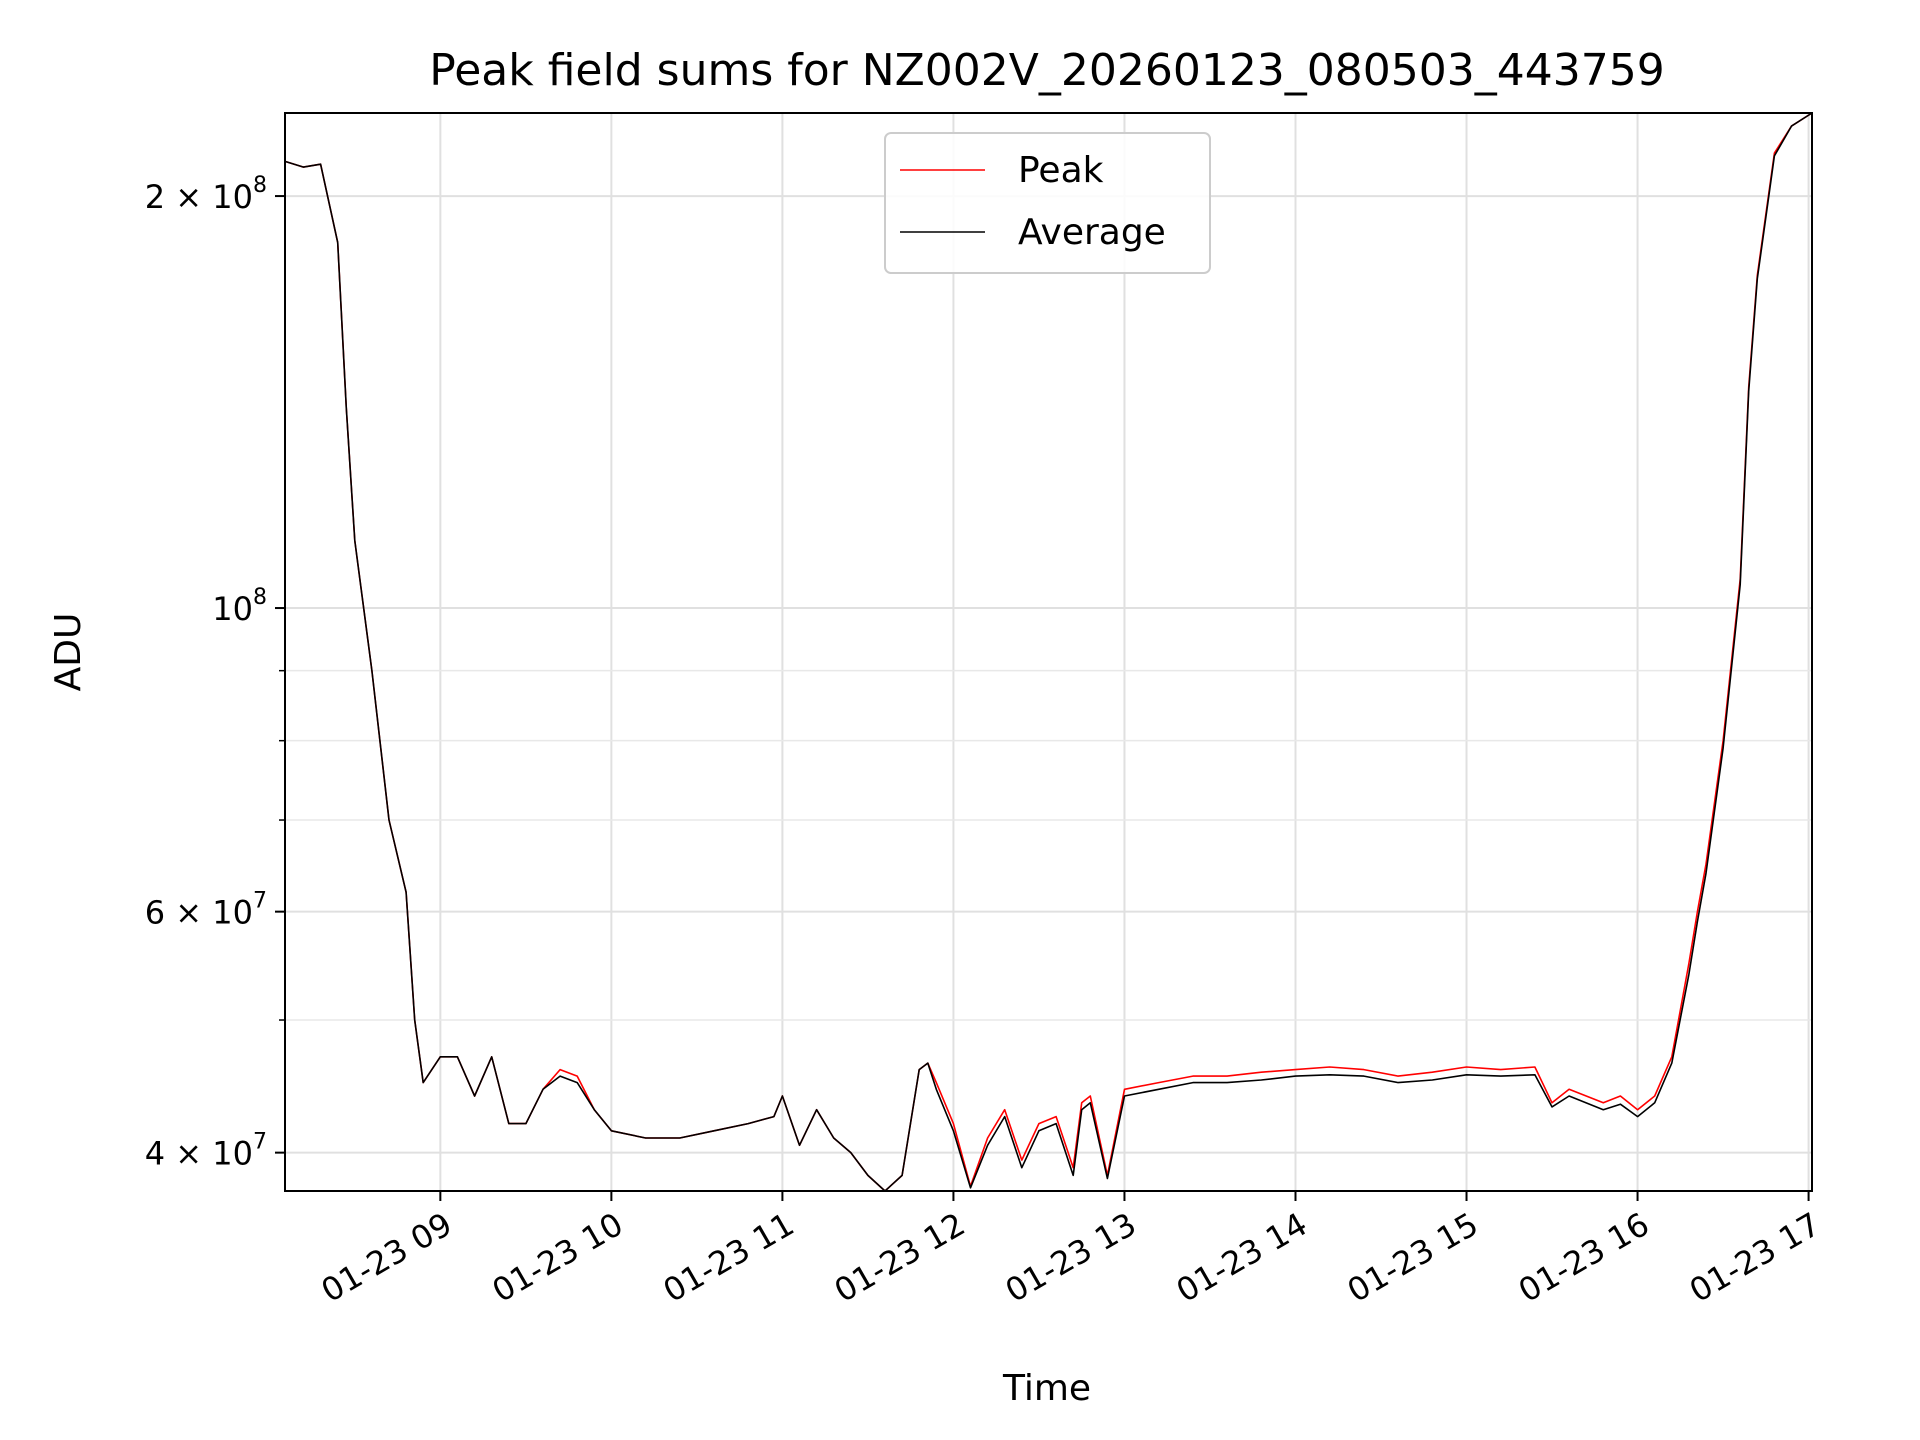 Image resolution: width=1920 pixels, height=1440 pixels. I want to click on y-axis: 4 × 107 6 × 107 108 2 × 108, so click(215, 673).